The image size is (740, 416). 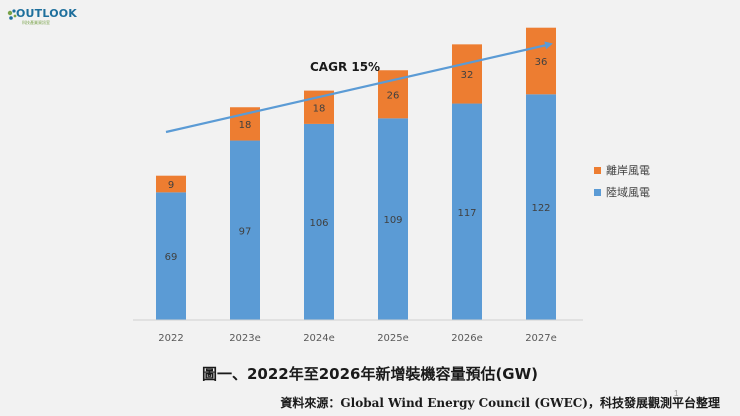 What do you see at coordinates (345, 67) in the screenshot?
I see `cagr-annotation: CAGR 15%` at bounding box center [345, 67].